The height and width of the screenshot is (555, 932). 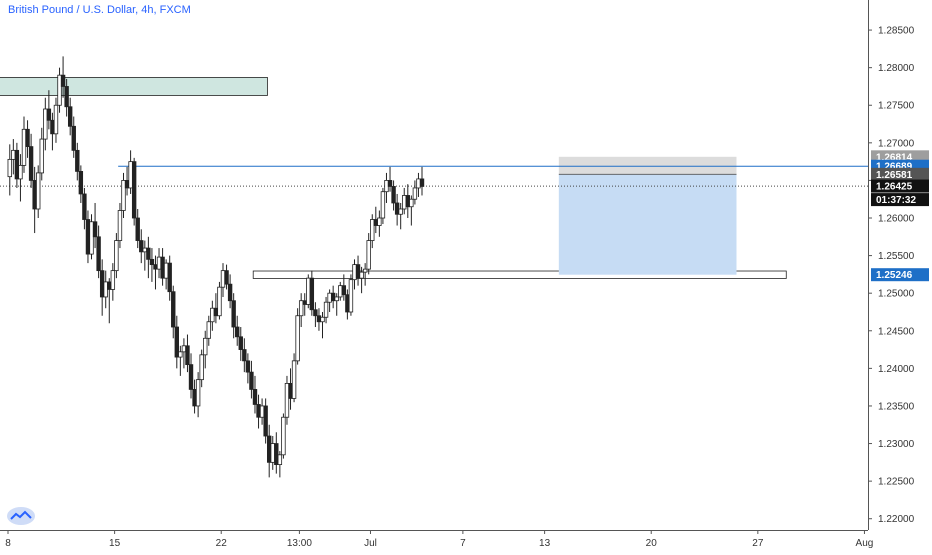 I want to click on price-label: 1.26814, so click(x=894, y=157).